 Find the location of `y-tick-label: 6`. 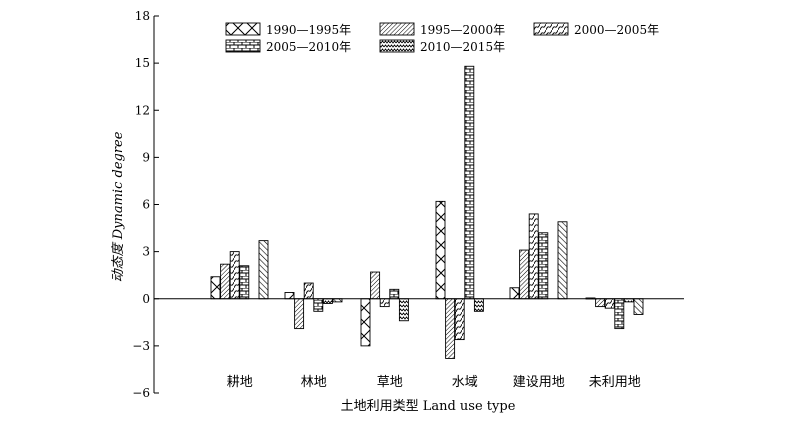

y-tick-label: 6 is located at coordinates (146, 205).